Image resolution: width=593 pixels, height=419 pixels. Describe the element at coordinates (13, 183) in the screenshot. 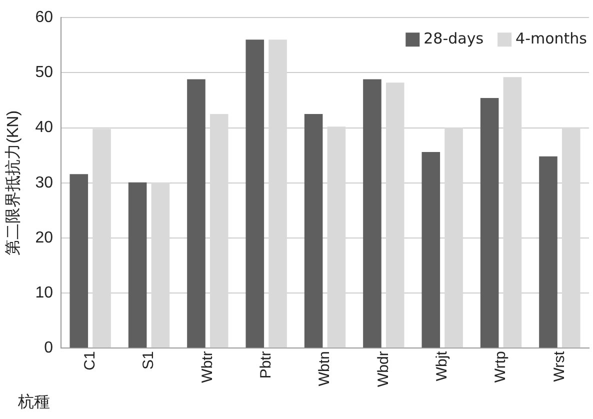

I see `y-axis-title: 第二限界抵抗力(KN)` at that location.